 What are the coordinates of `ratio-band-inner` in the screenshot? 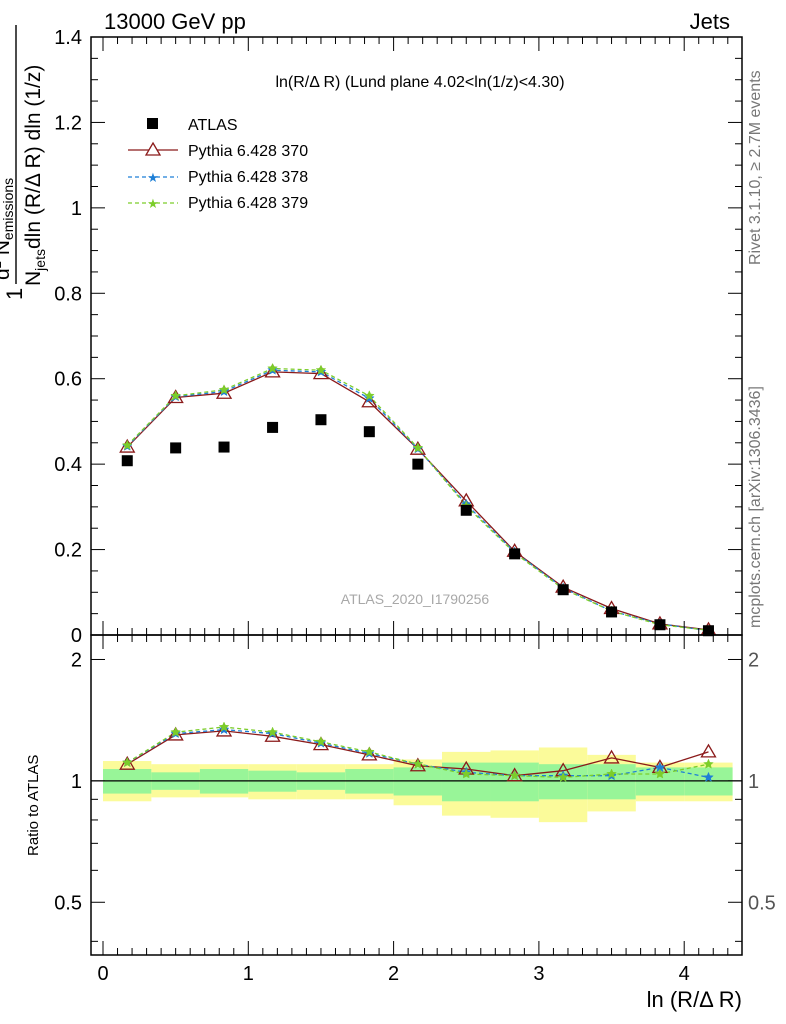 It's located at (563, 782).